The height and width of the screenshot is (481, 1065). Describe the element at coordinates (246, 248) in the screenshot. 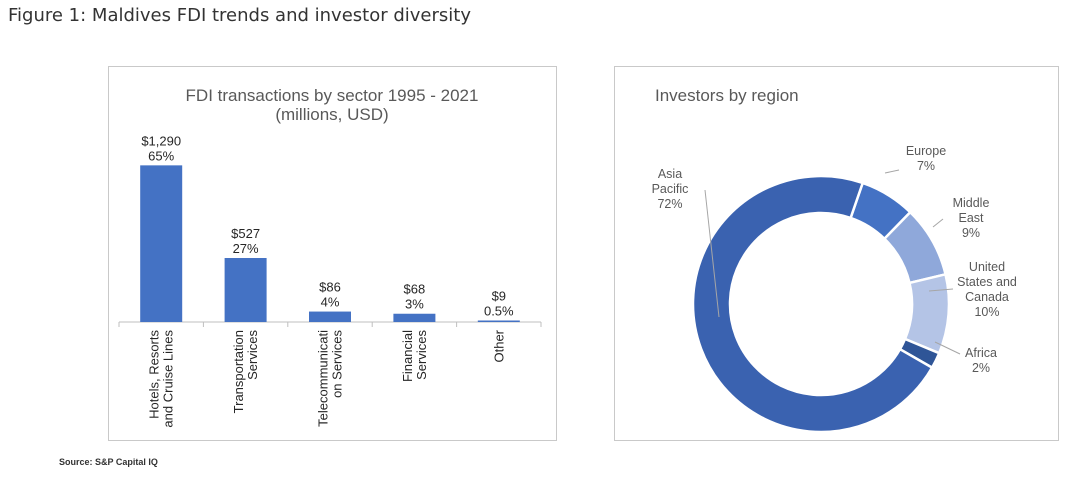

I see `bar-percent-label: 27%` at that location.